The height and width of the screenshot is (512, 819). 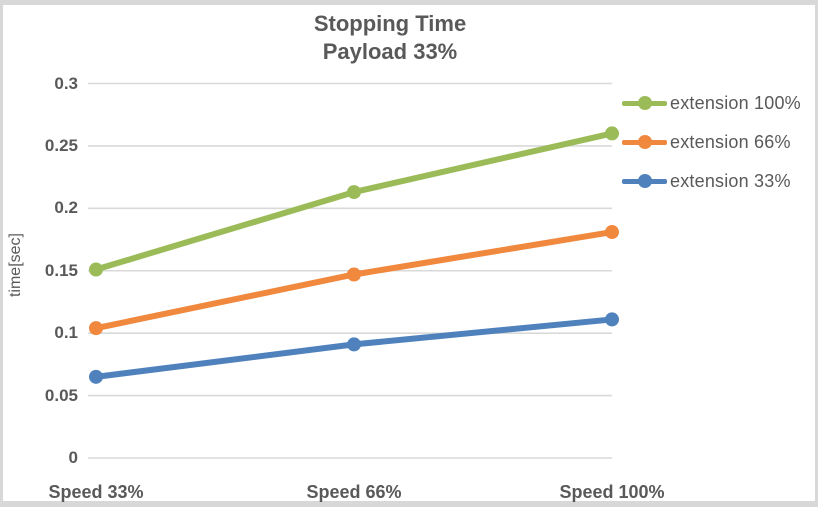 I want to click on y-tick-label-0.05: 0.05, so click(x=61, y=395).